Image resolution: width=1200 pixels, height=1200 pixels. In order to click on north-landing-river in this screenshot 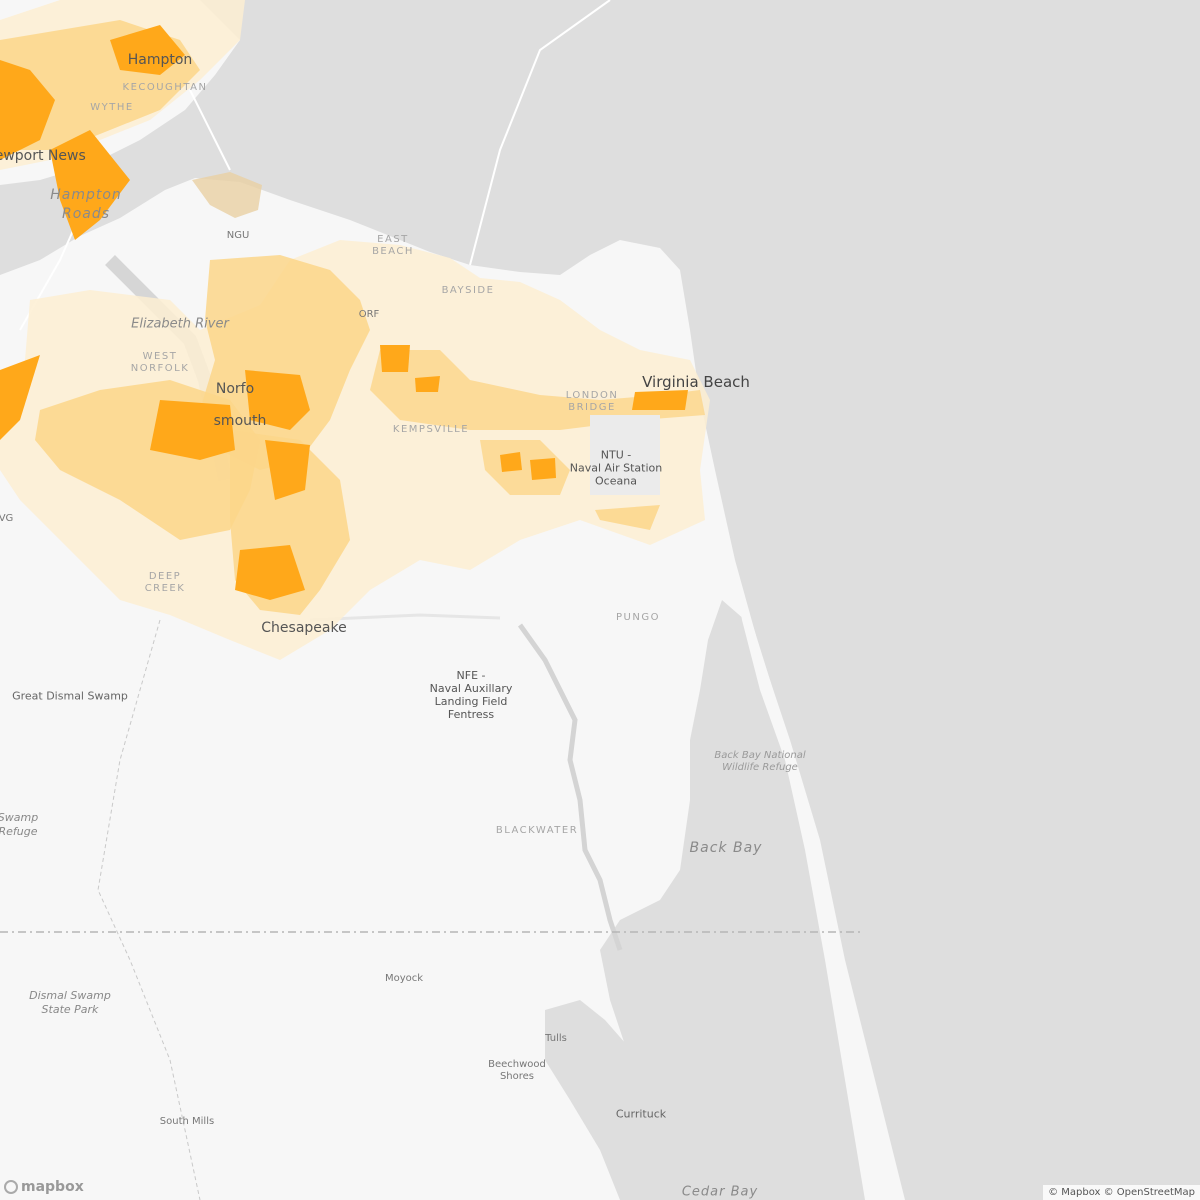, I will do `click(570, 787)`.